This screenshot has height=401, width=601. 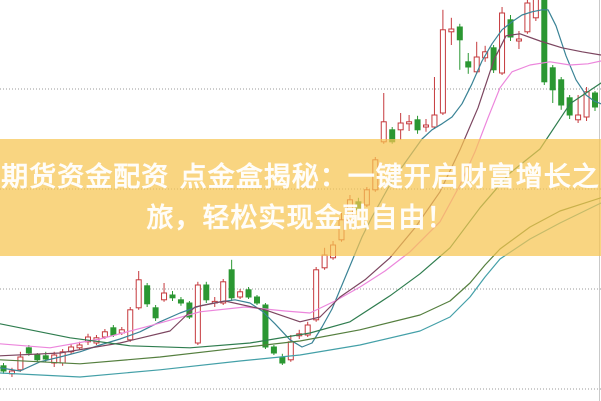 I want to click on headline-line-1: 期货资金配资 点金盒揭秘：一键开启财富增长之, so click(x=300, y=177).